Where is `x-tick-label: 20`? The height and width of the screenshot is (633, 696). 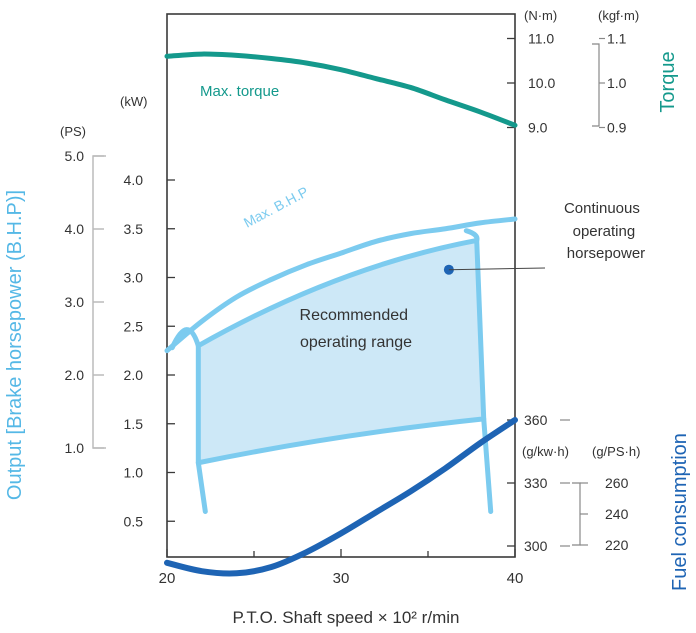
x-tick-label: 20 is located at coordinates (167, 578).